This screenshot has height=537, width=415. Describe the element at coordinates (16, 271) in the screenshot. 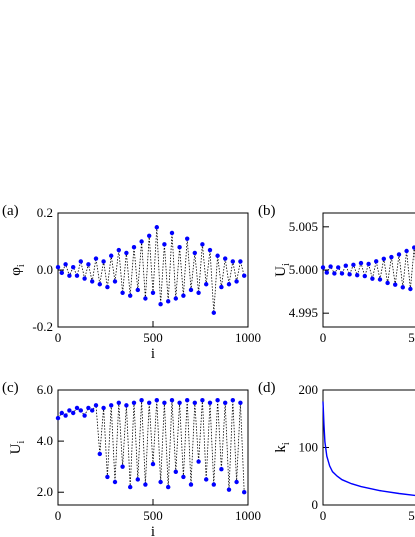

I see `y-axis-label-base: φ` at that location.